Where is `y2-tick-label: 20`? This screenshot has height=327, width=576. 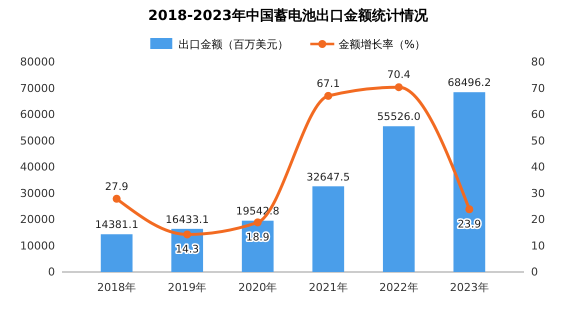 y2-tick-label: 20 is located at coordinates (538, 219).